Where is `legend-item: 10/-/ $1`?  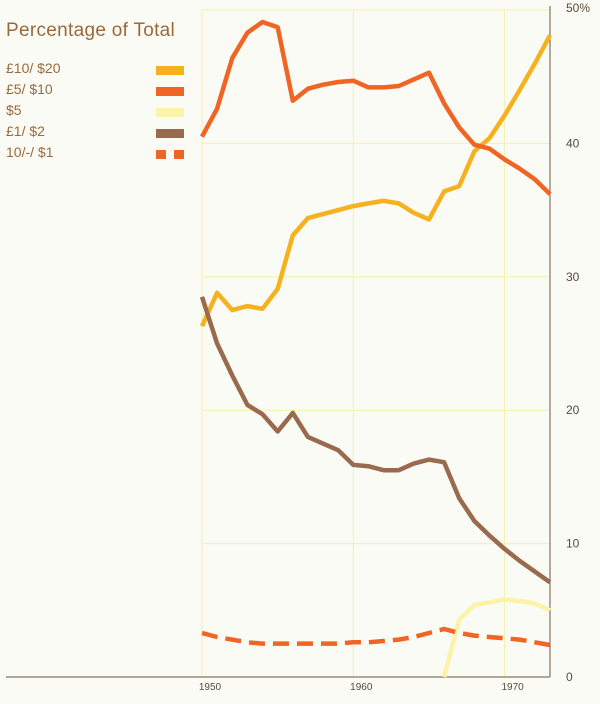 legend-item: 10/-/ $1 is located at coordinates (101, 154).